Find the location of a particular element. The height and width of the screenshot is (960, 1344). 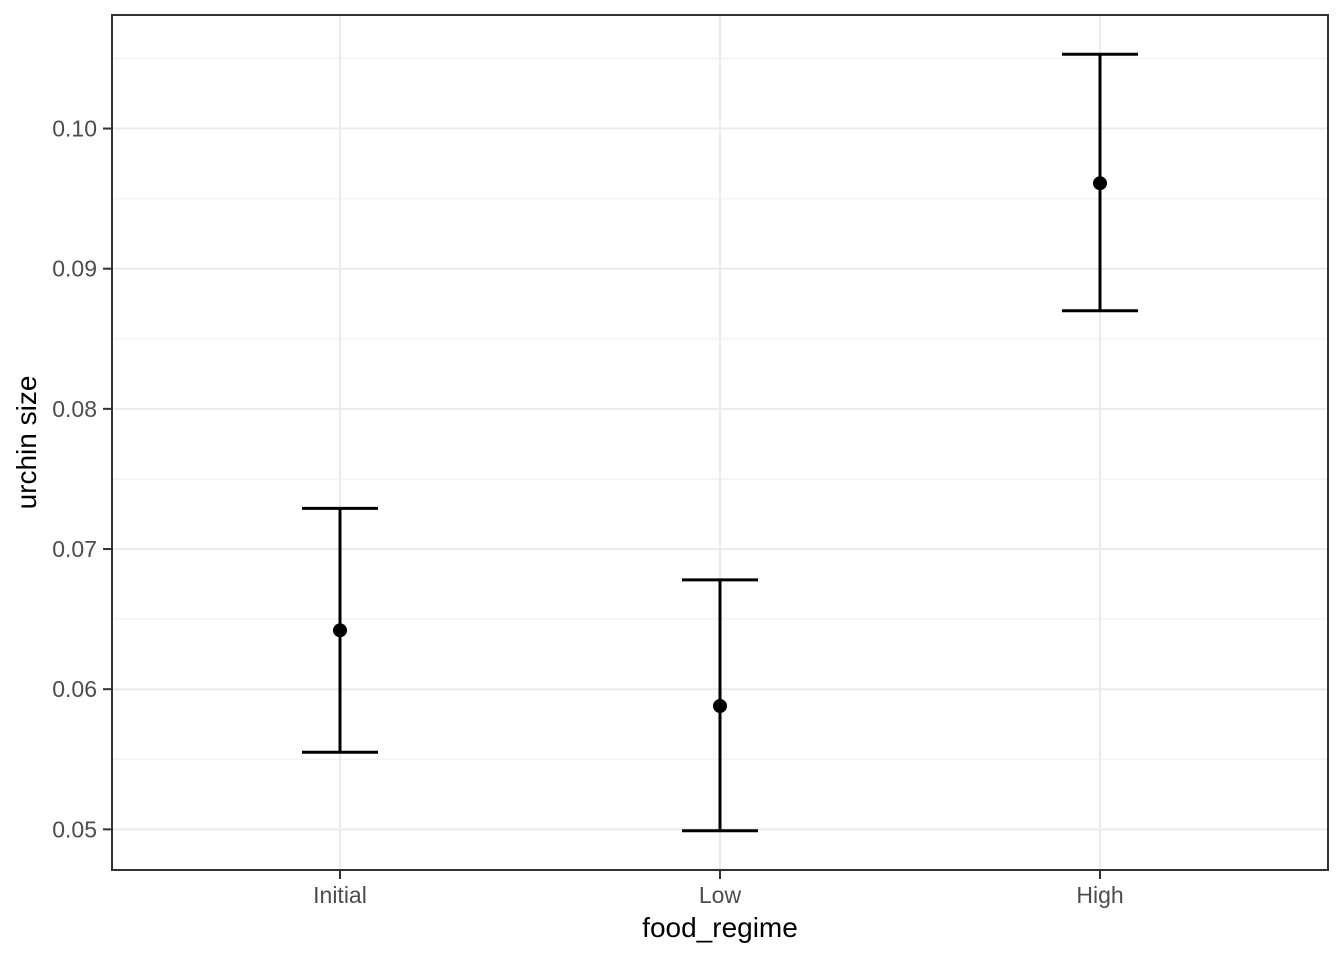

point-initial is located at coordinates (340, 630).